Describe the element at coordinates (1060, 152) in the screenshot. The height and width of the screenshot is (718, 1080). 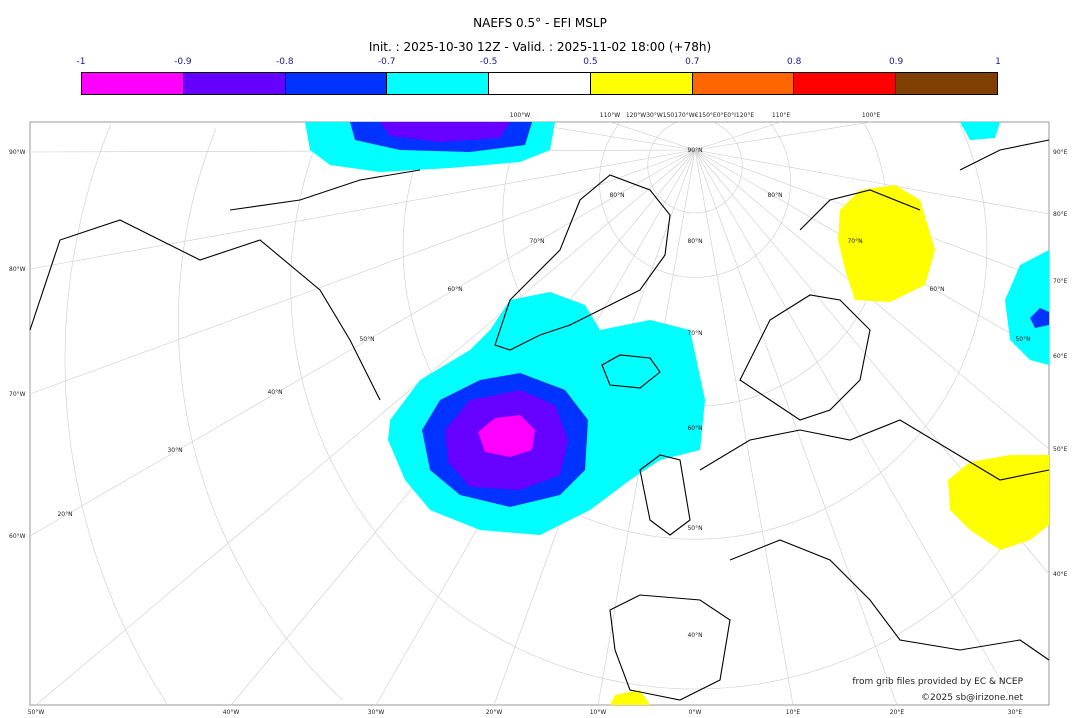
I see `coord-label: 90°E` at that location.